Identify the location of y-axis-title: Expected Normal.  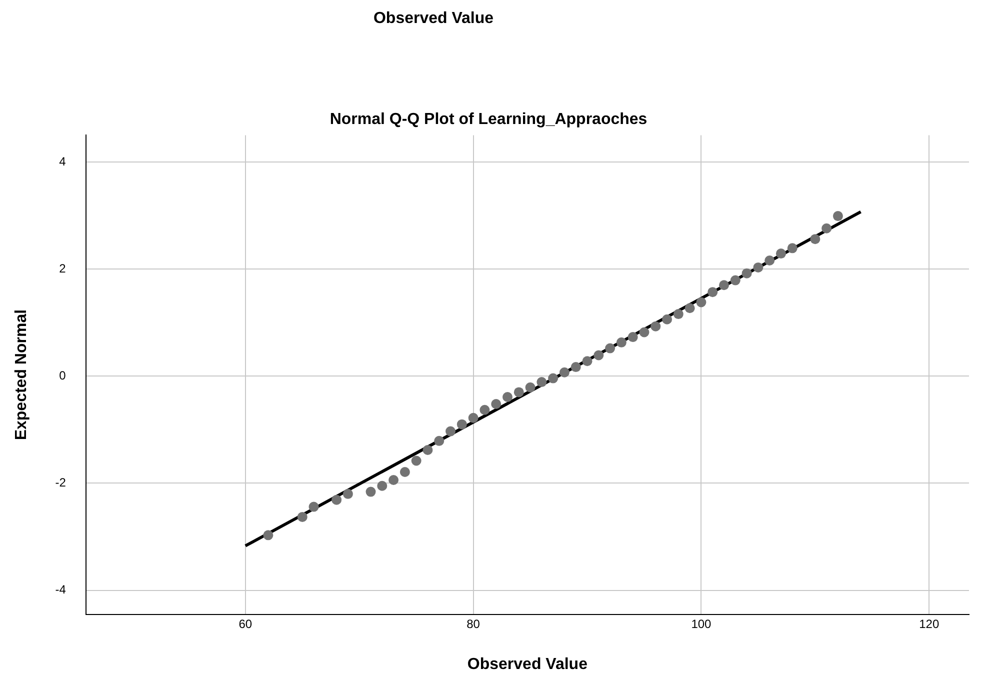
(21, 374).